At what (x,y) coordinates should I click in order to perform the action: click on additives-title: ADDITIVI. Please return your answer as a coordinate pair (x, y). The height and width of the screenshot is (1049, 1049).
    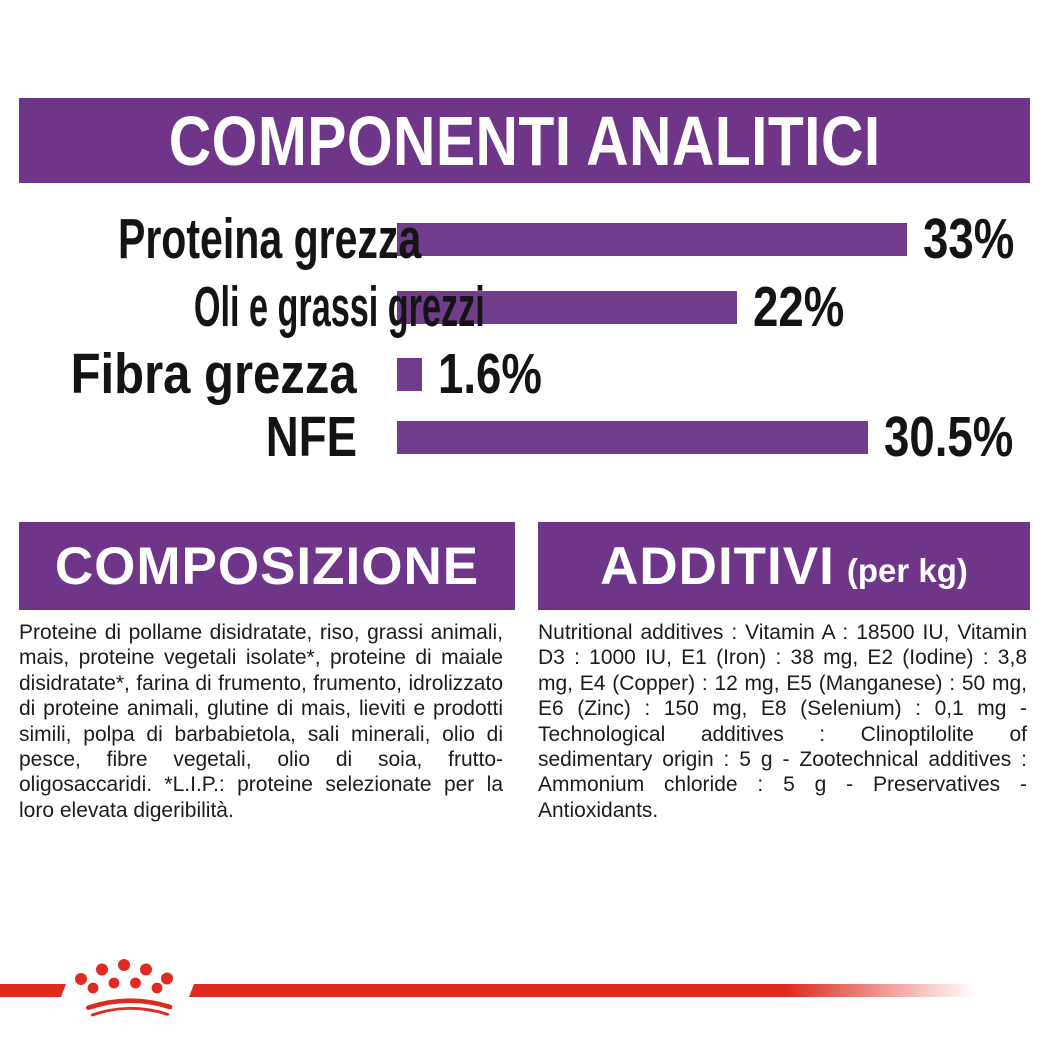
    Looking at the image, I should click on (717, 566).